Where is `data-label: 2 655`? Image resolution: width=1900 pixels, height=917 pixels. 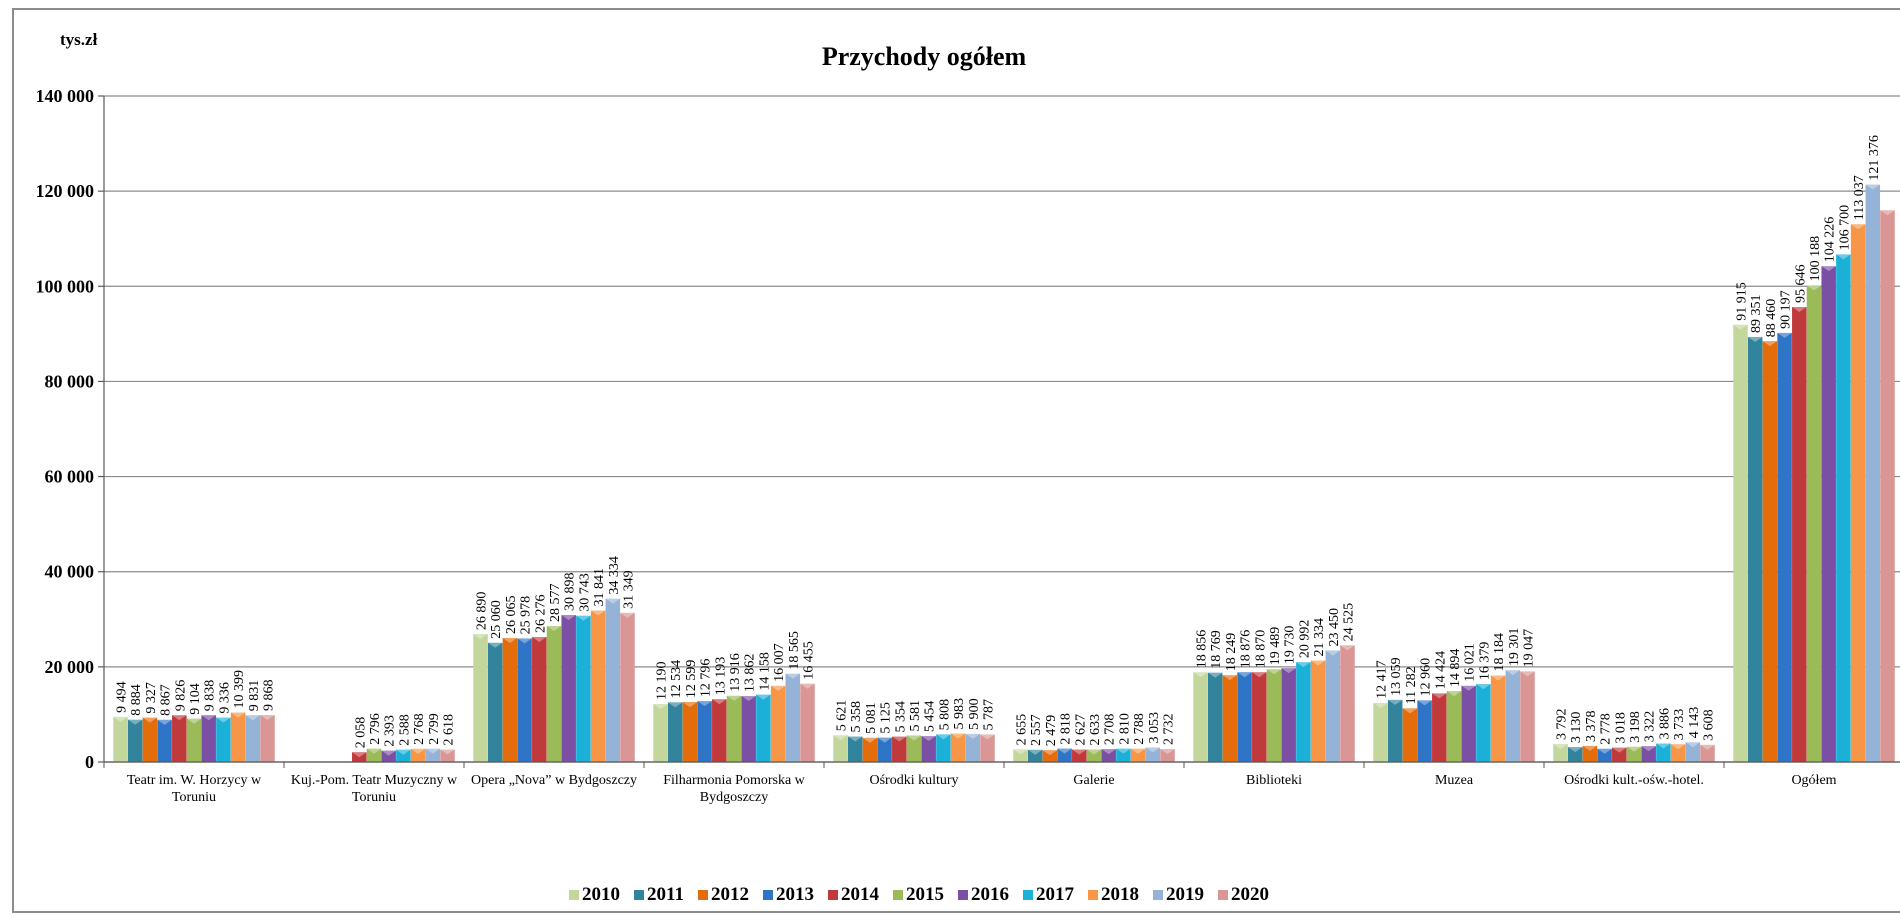
data-label: 2 655 is located at coordinates (1022, 730).